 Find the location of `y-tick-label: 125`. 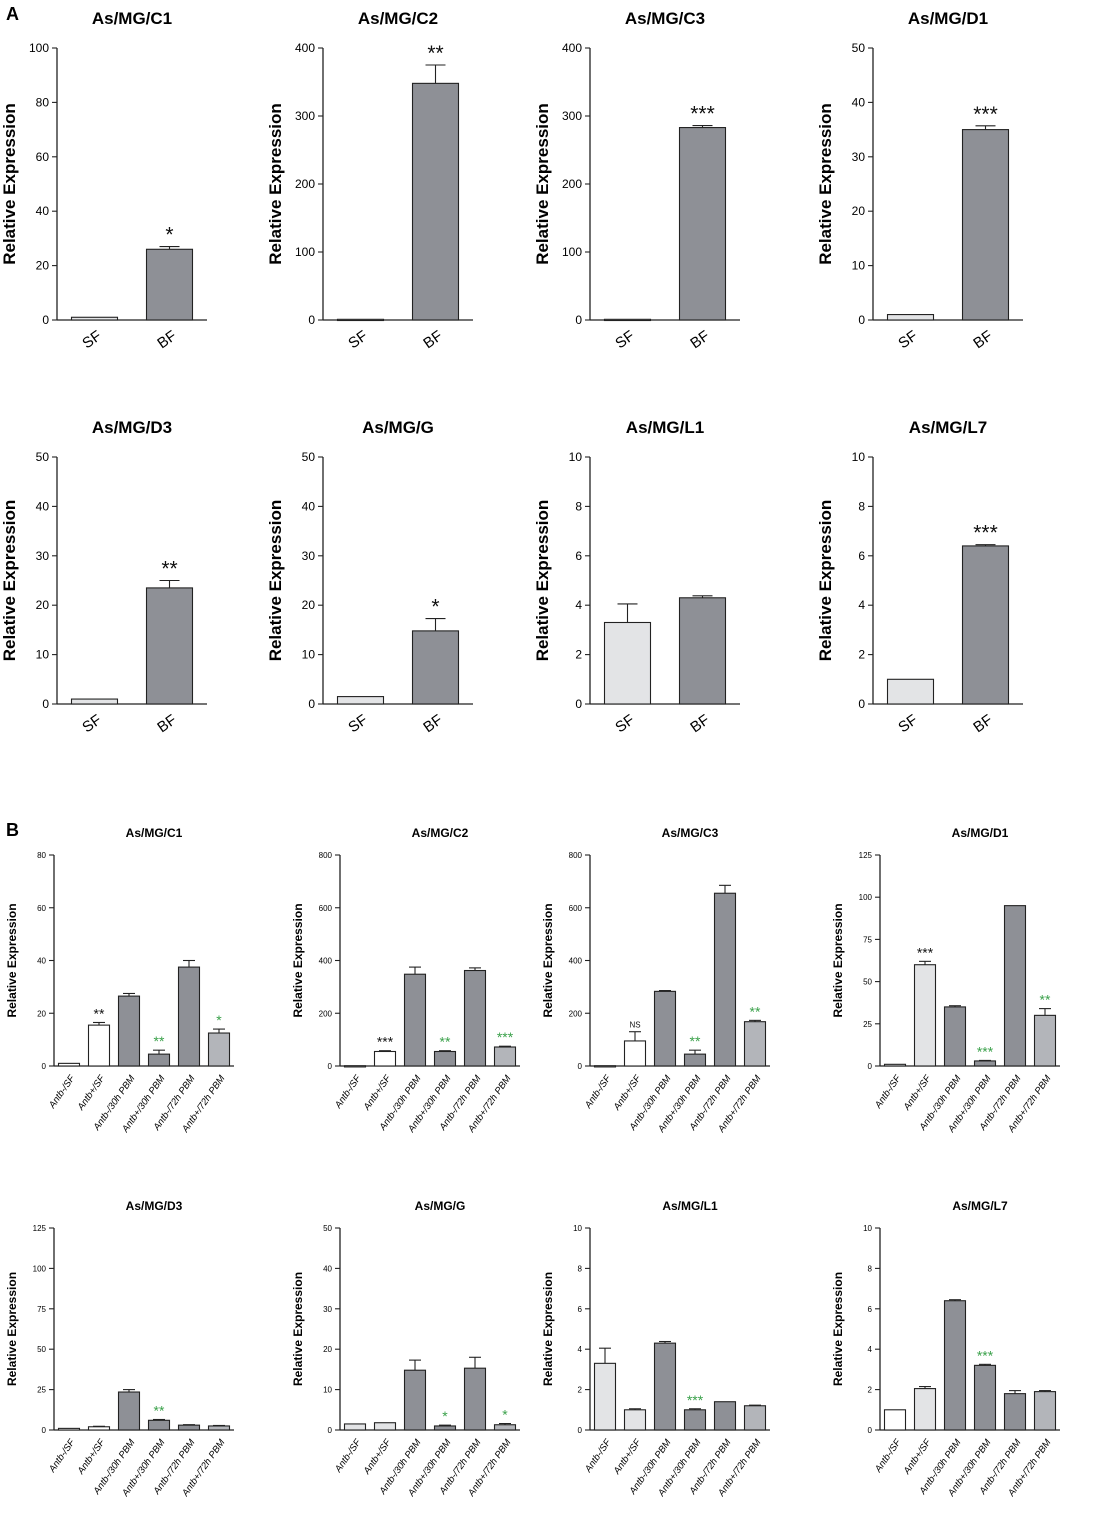

y-tick-label: 125 is located at coordinates (866, 855).